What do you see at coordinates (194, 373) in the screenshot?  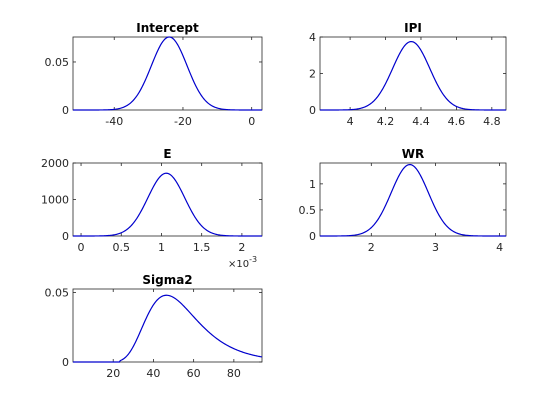 I see `x-tick-label: 60` at bounding box center [194, 373].